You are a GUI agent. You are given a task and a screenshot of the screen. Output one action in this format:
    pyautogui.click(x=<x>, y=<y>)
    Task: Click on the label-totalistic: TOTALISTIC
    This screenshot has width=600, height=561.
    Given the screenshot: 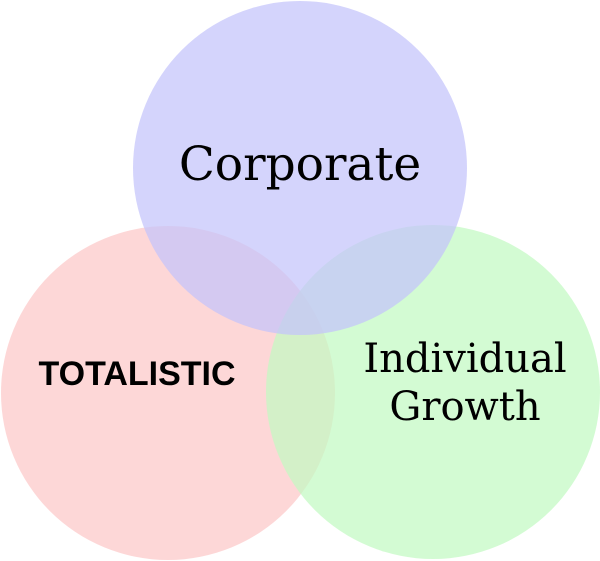 What is the action you would take?
    pyautogui.click(x=136, y=374)
    